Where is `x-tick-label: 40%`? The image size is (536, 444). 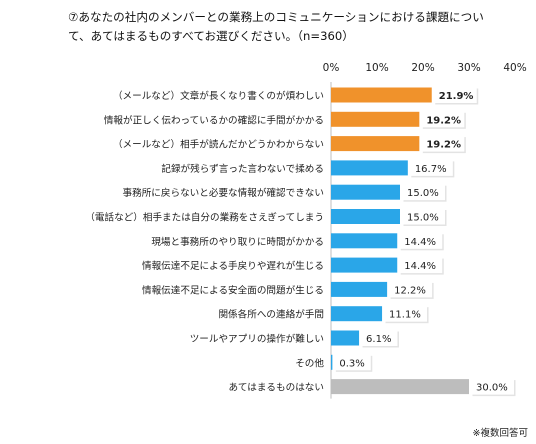
x-tick-label: 40% is located at coordinates (514, 68).